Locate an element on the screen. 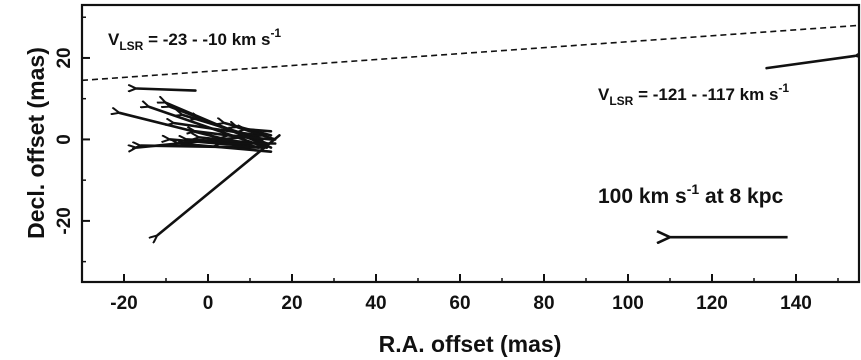 The height and width of the screenshot is (360, 861). x-tick-label: 120 is located at coordinates (712, 303).